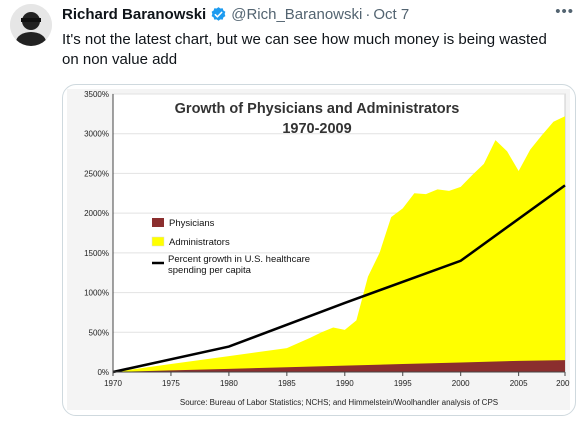  What do you see at coordinates (96, 213) in the screenshot?
I see `y-tick-label: 2000%` at bounding box center [96, 213].